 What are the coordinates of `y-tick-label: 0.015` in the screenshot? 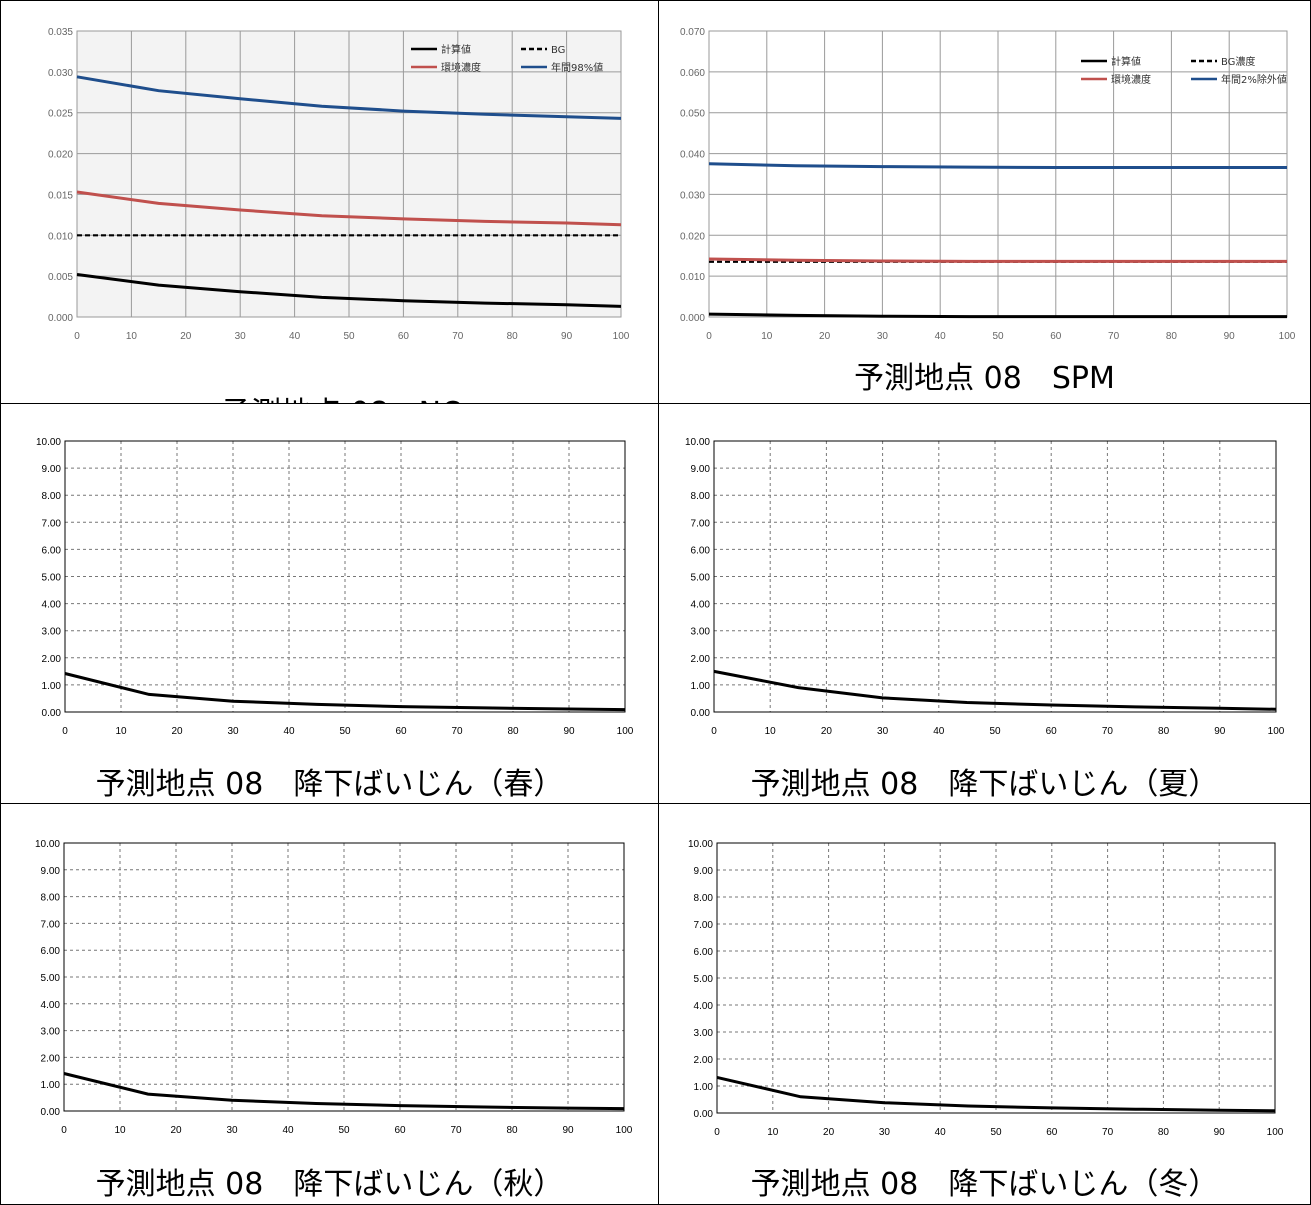 It's located at (60, 195).